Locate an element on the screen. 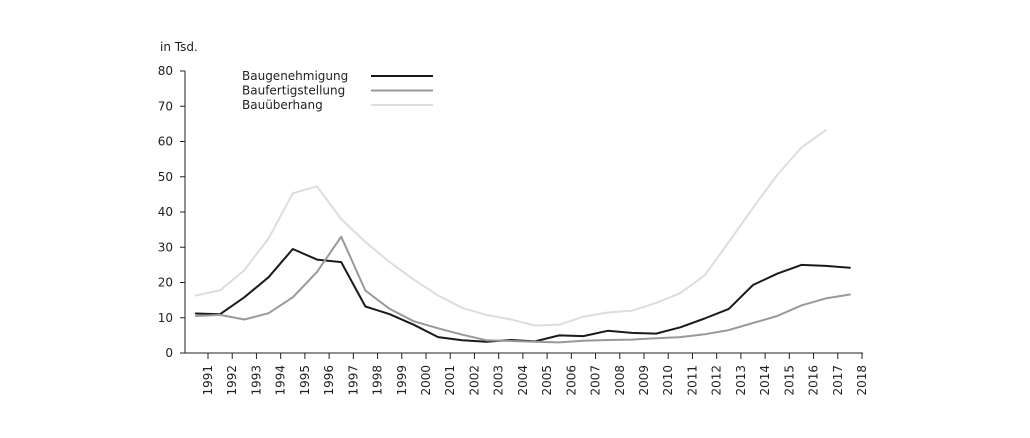  y-tick-label: 60 is located at coordinates (165, 142).